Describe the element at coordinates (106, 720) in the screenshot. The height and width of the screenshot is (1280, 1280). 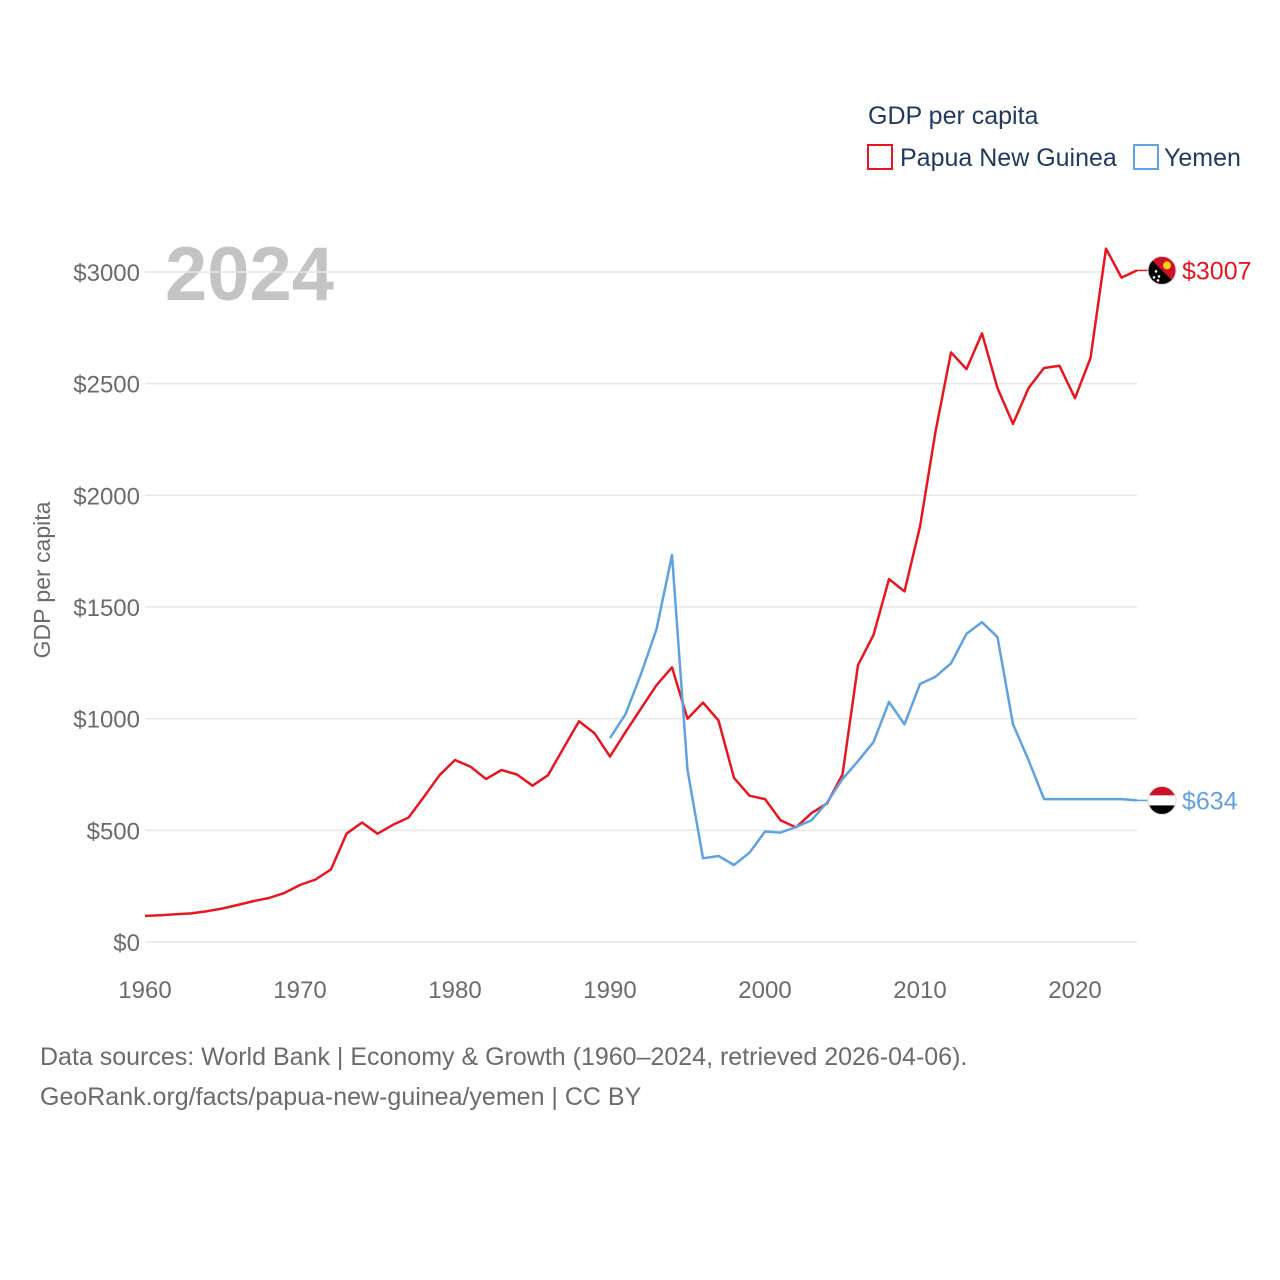
I see `y-tick-label: $1000` at that location.